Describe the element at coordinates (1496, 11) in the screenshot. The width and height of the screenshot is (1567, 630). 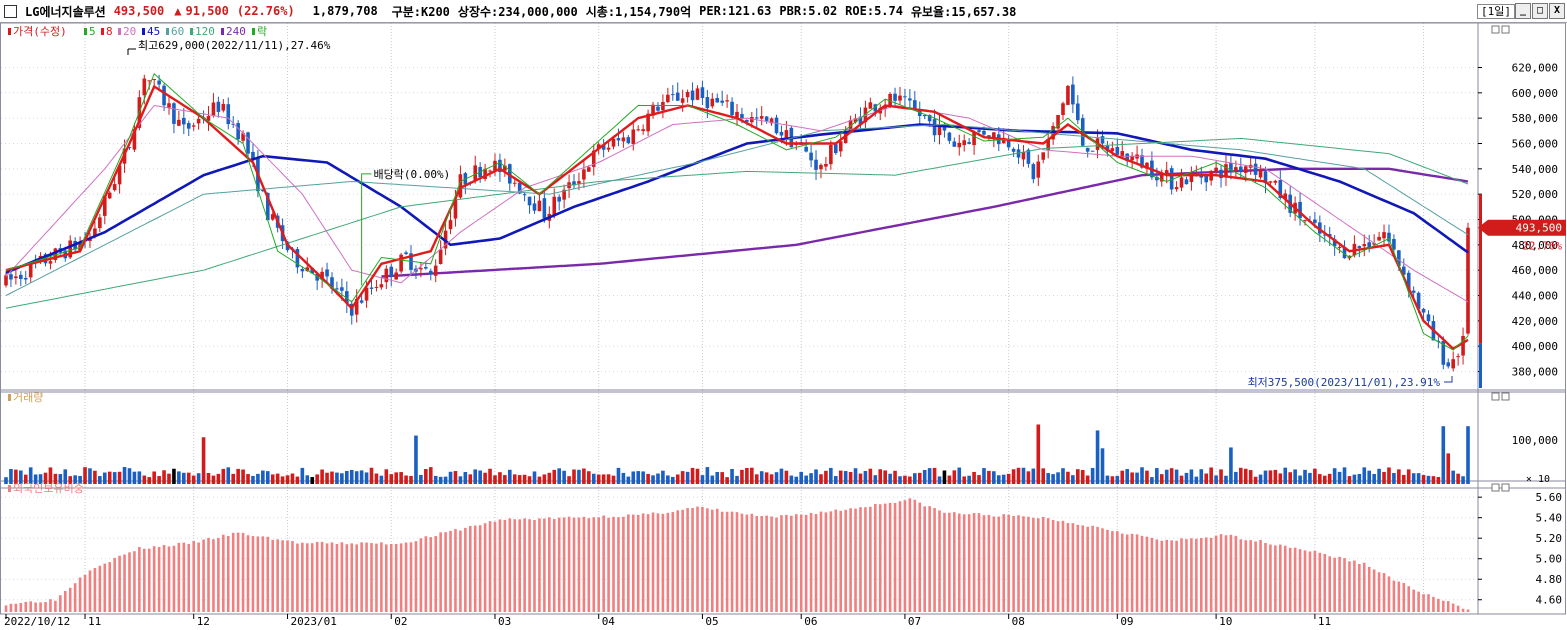
I see `period-selector: [1일]` at that location.